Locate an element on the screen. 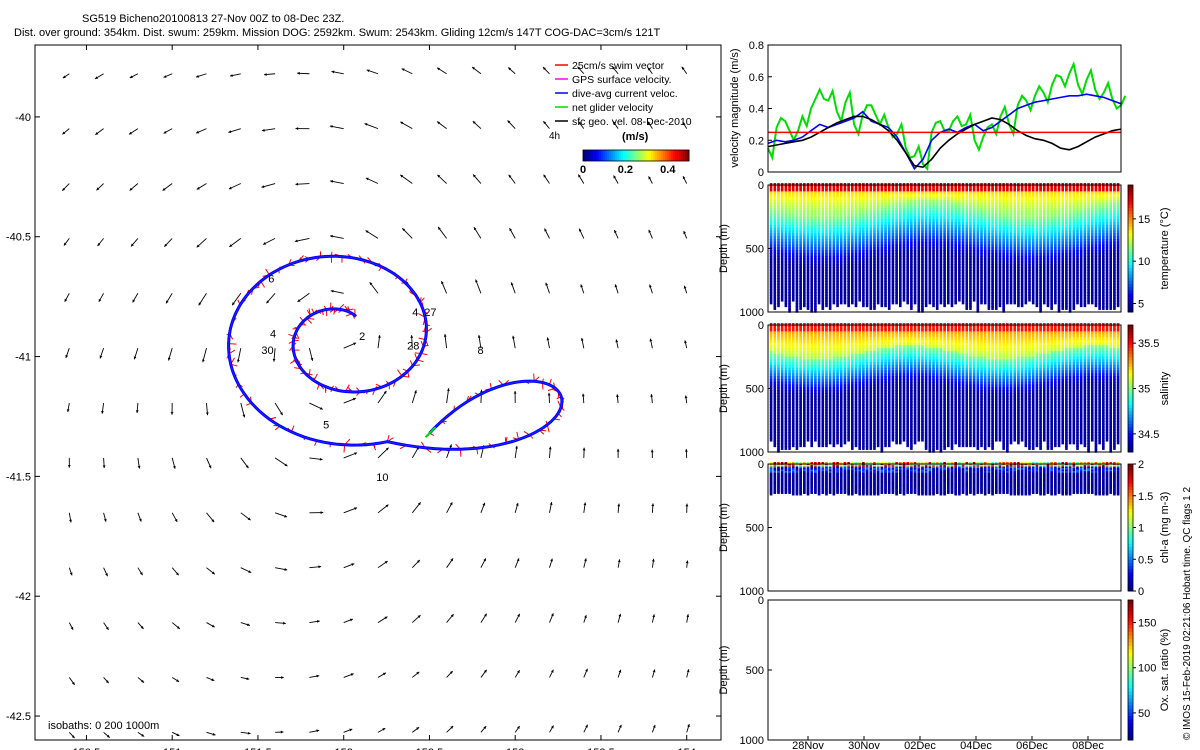 This screenshot has width=1200, height=750. scale-label: 4h is located at coordinates (554, 136).